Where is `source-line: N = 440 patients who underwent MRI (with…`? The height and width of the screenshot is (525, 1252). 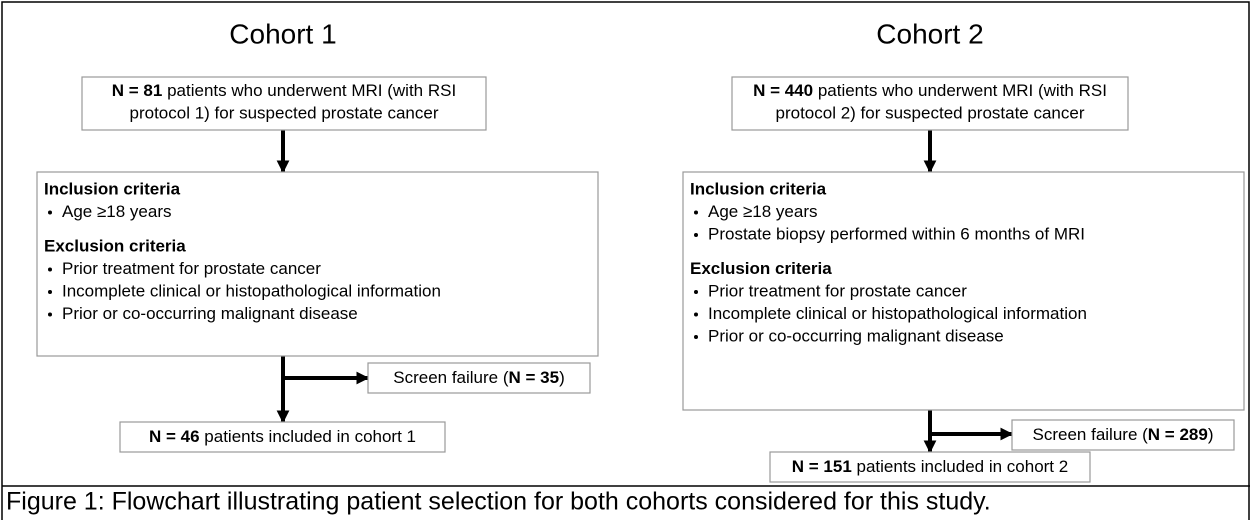
source-line: N = 440 patients who underwent MRI (with… is located at coordinates (930, 90).